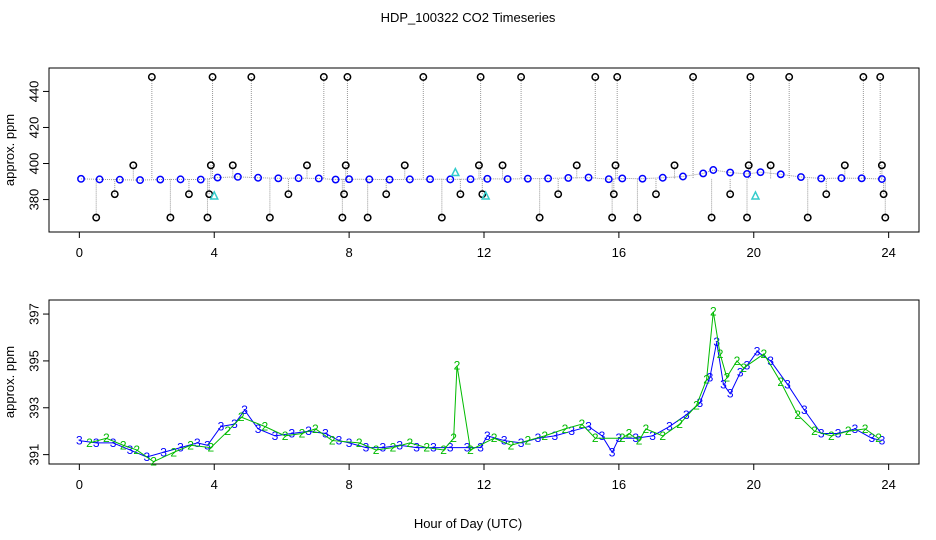 The height and width of the screenshot is (540, 936). What do you see at coordinates (888, 484) in the screenshot?
I see `x-tick-label: 24` at bounding box center [888, 484].